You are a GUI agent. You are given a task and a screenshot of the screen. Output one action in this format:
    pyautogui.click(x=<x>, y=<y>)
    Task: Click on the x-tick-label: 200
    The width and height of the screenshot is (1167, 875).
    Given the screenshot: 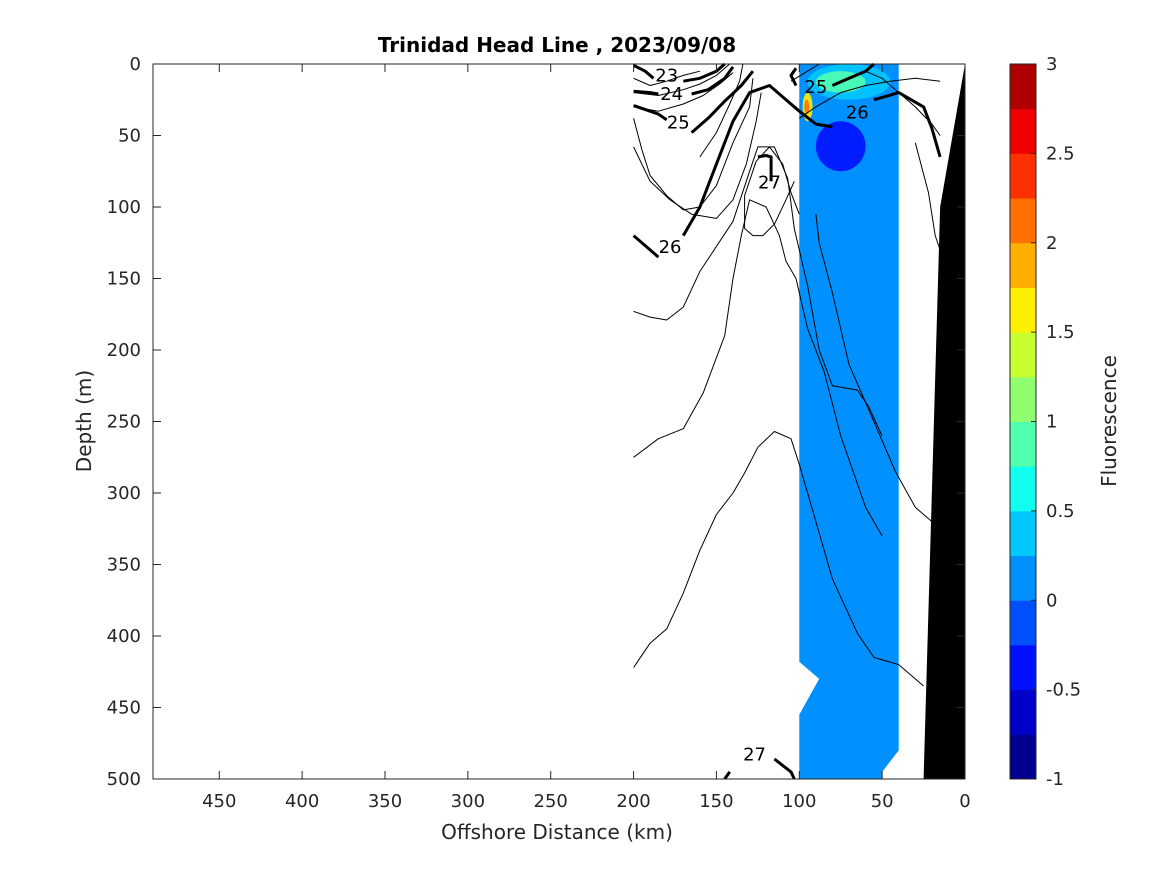 What is the action you would take?
    pyautogui.click(x=633, y=801)
    